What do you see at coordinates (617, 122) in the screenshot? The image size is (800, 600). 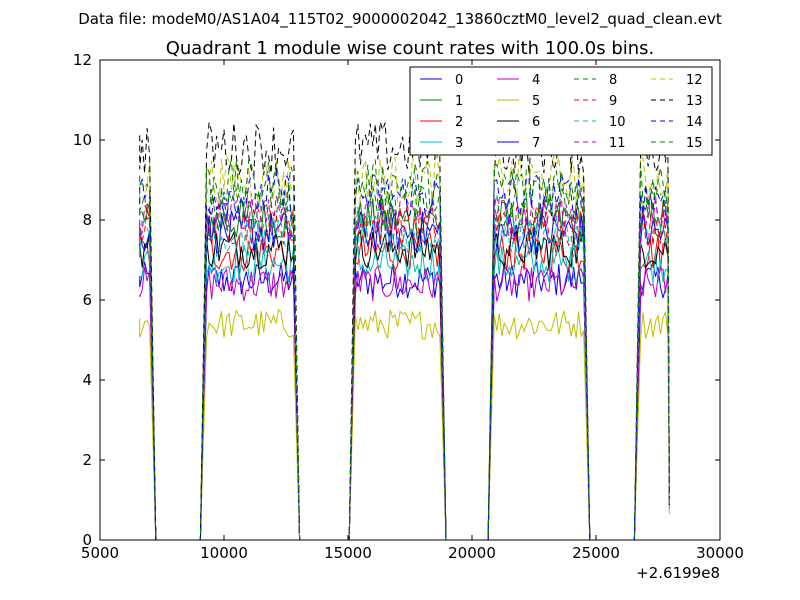 I see `legend-label: 10` at bounding box center [617, 122].